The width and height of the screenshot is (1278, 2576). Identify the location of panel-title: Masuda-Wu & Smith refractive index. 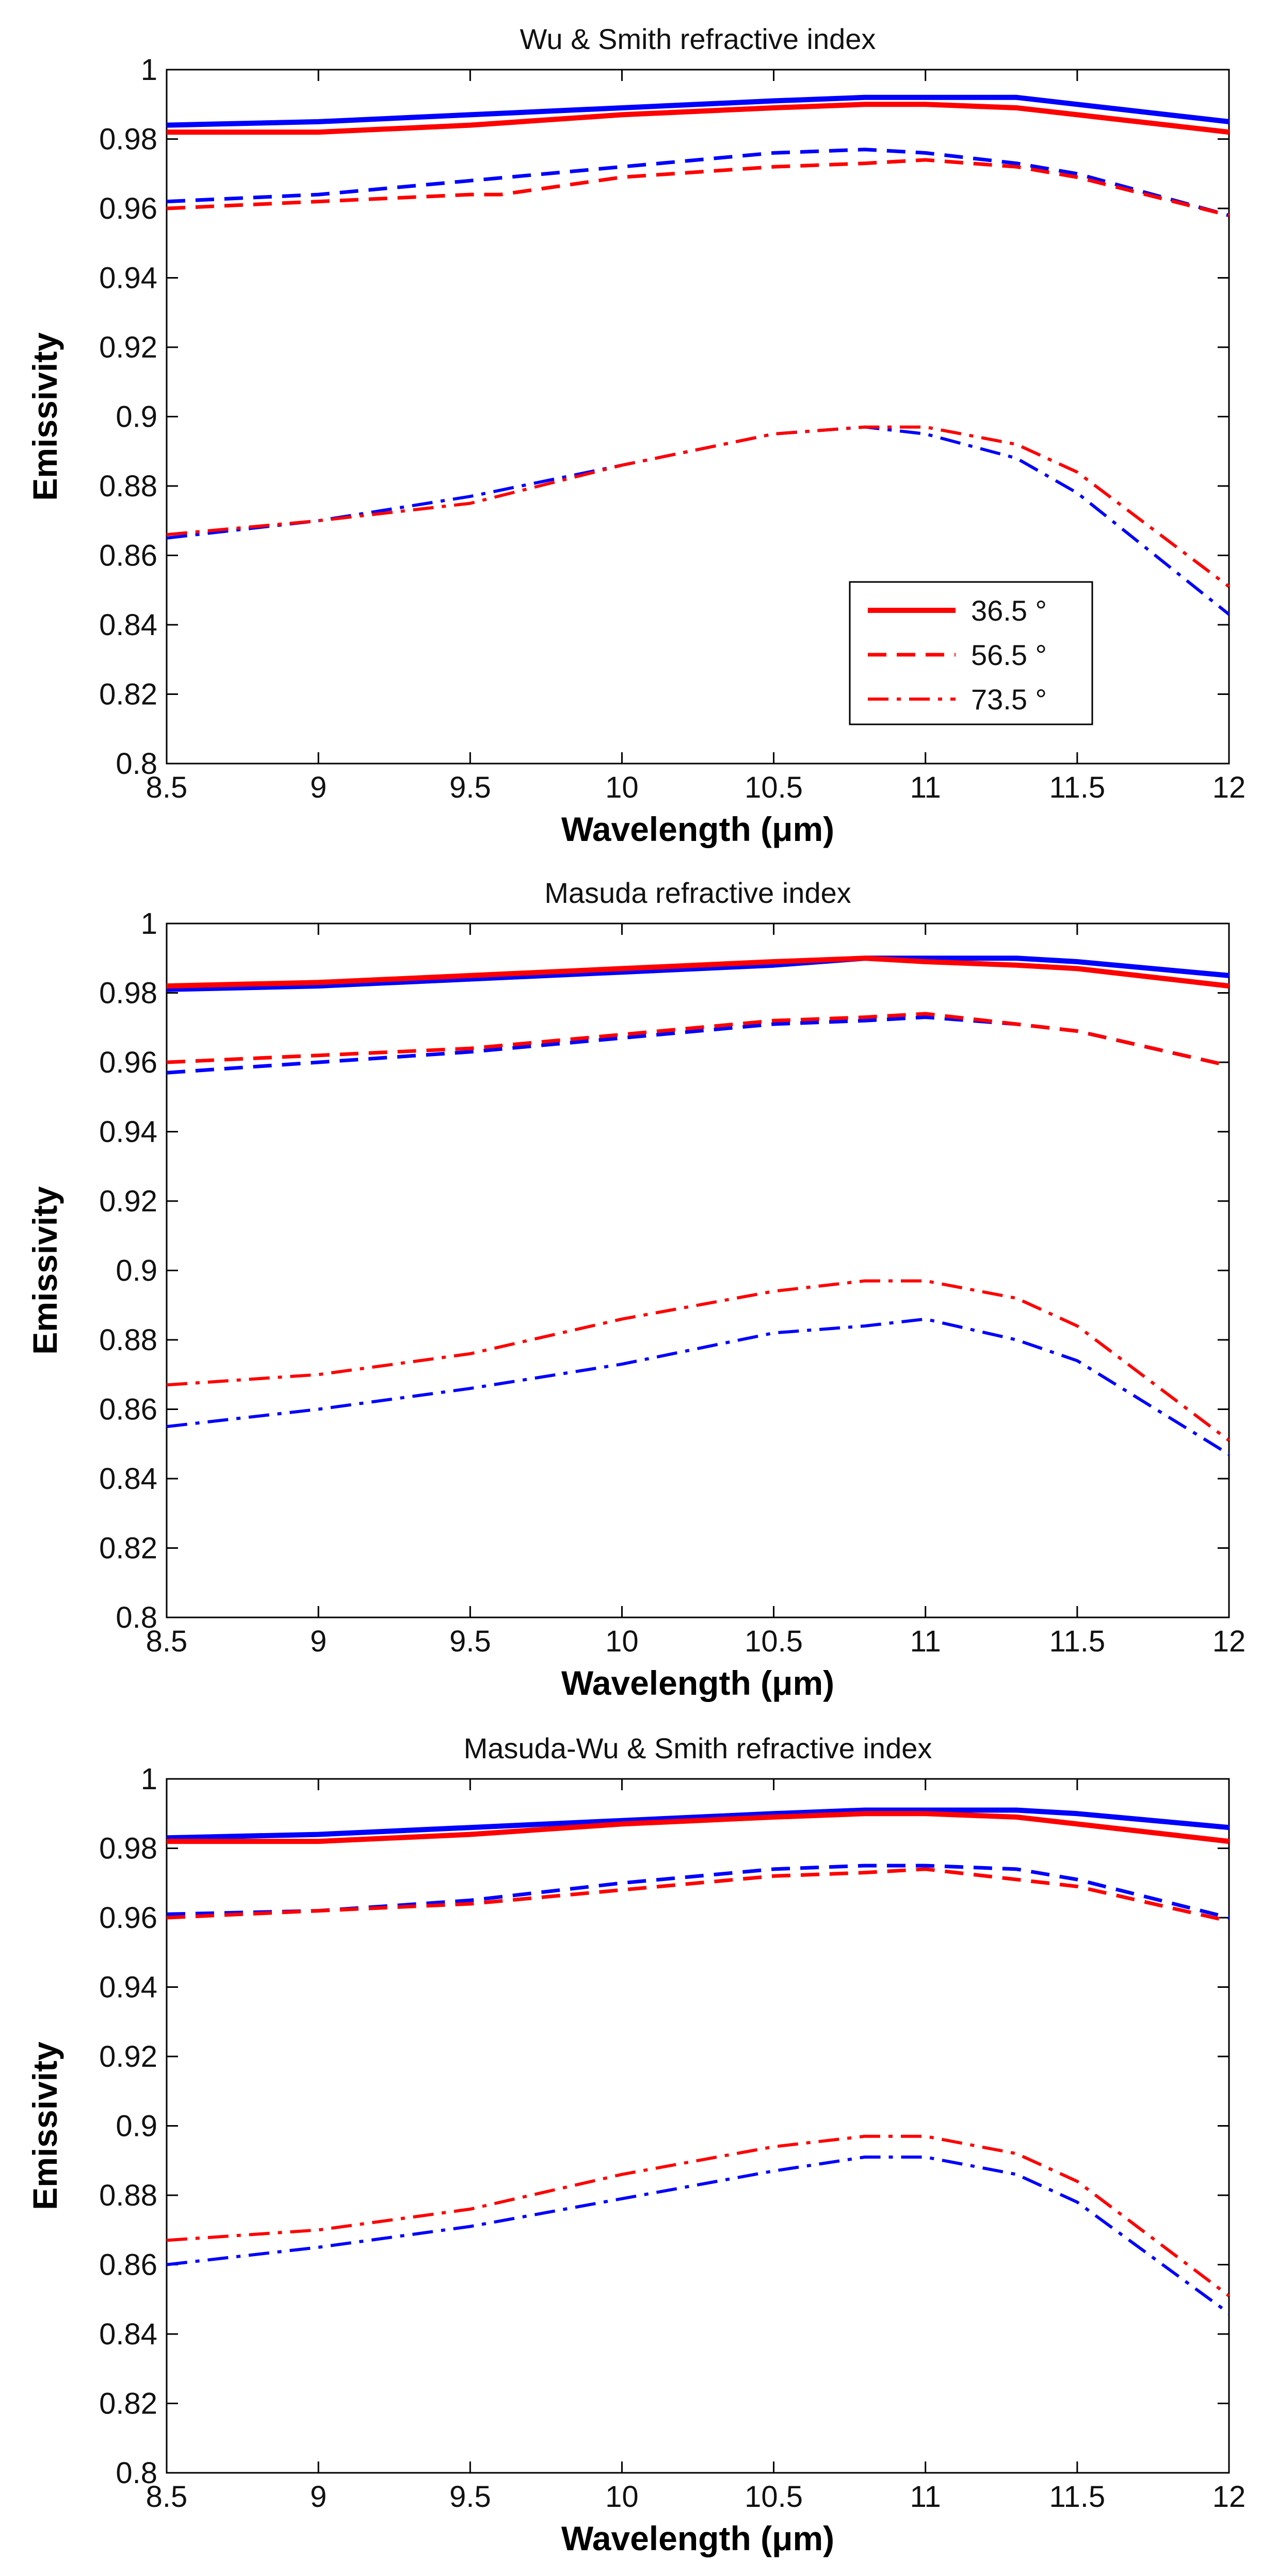
(698, 1748).